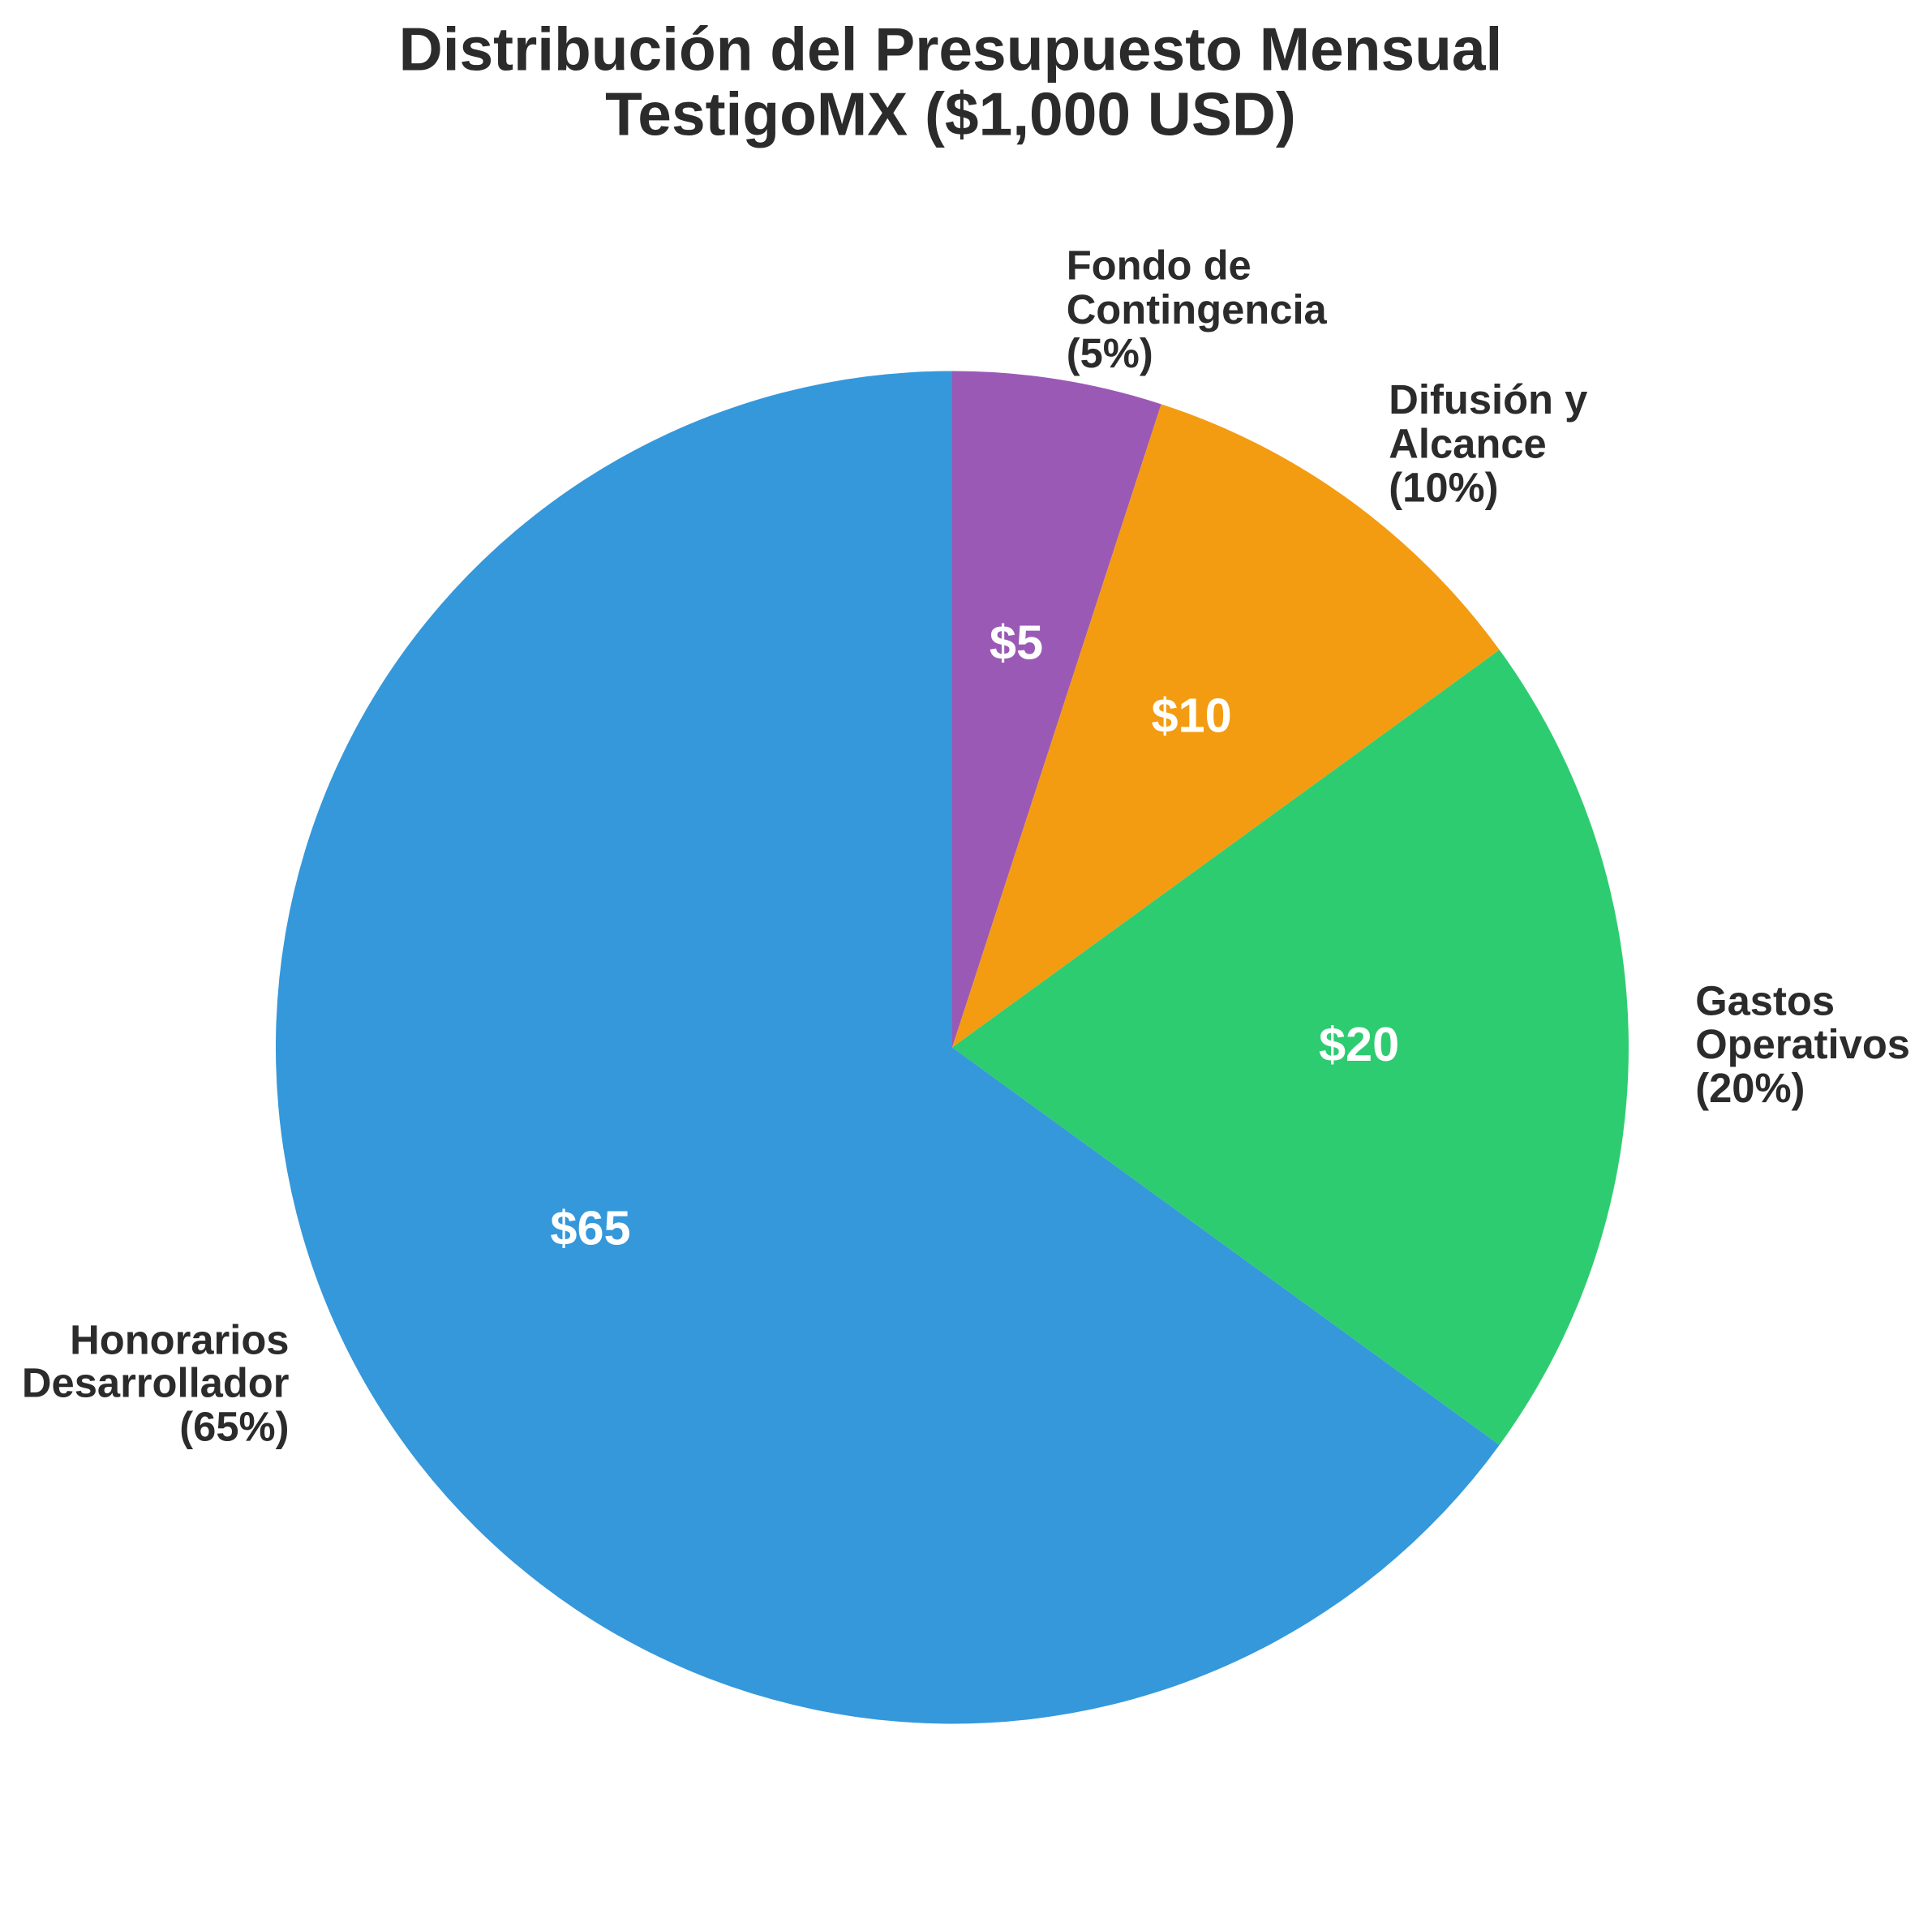 This screenshot has width=1932, height=1918. I want to click on svg-text: Honorarios, so click(179, 1339).